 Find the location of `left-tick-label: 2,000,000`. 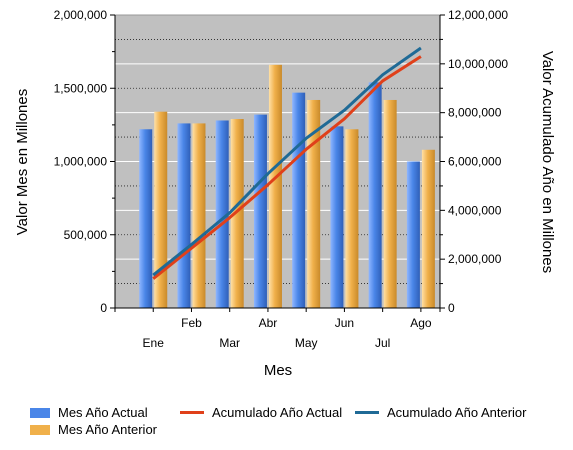

left-tick-label: 2,000,000 is located at coordinates (81, 15).